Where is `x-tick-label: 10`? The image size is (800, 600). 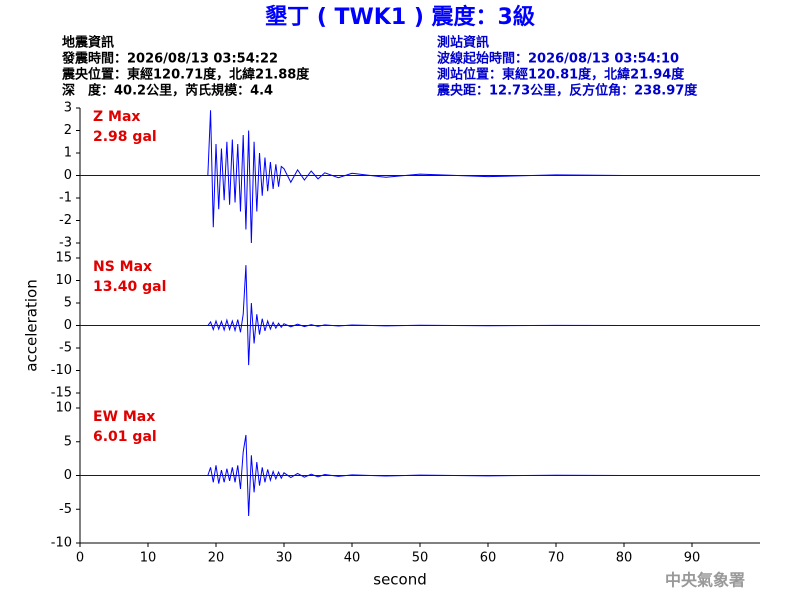
x-tick-label: 10 is located at coordinates (148, 558).